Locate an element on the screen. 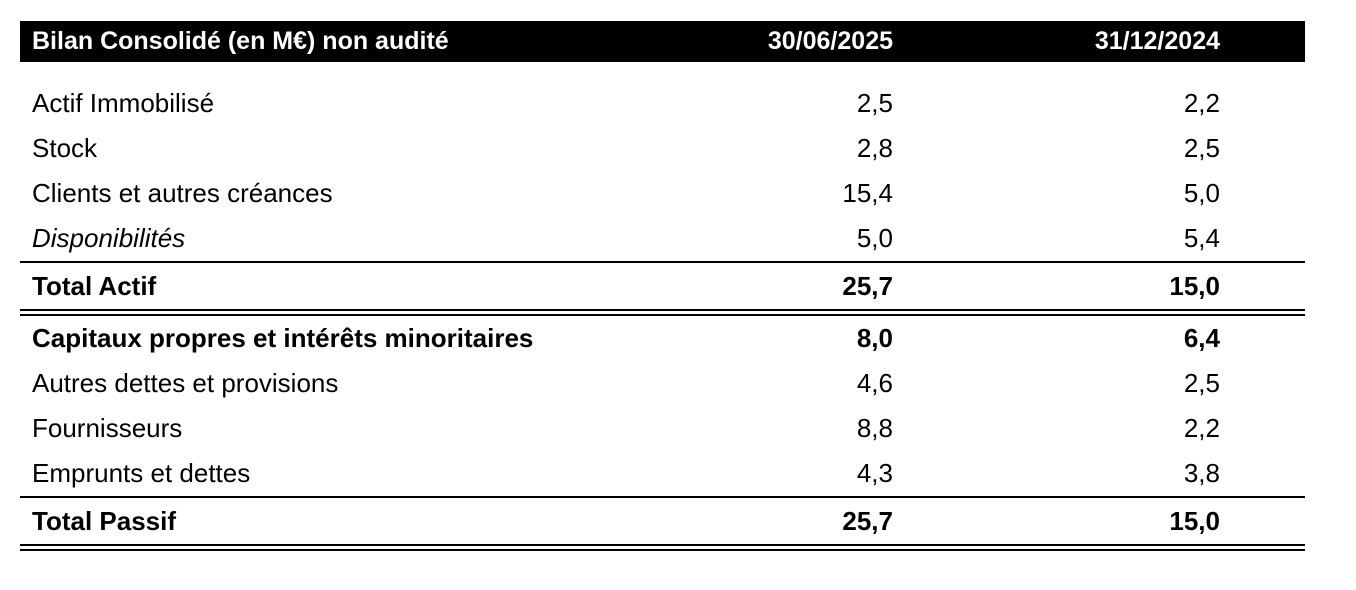 Image resolution: width=1356 pixels, height=590 pixels. table-row-total-actif: Total Actif 25,7 15,0 is located at coordinates (662, 288).